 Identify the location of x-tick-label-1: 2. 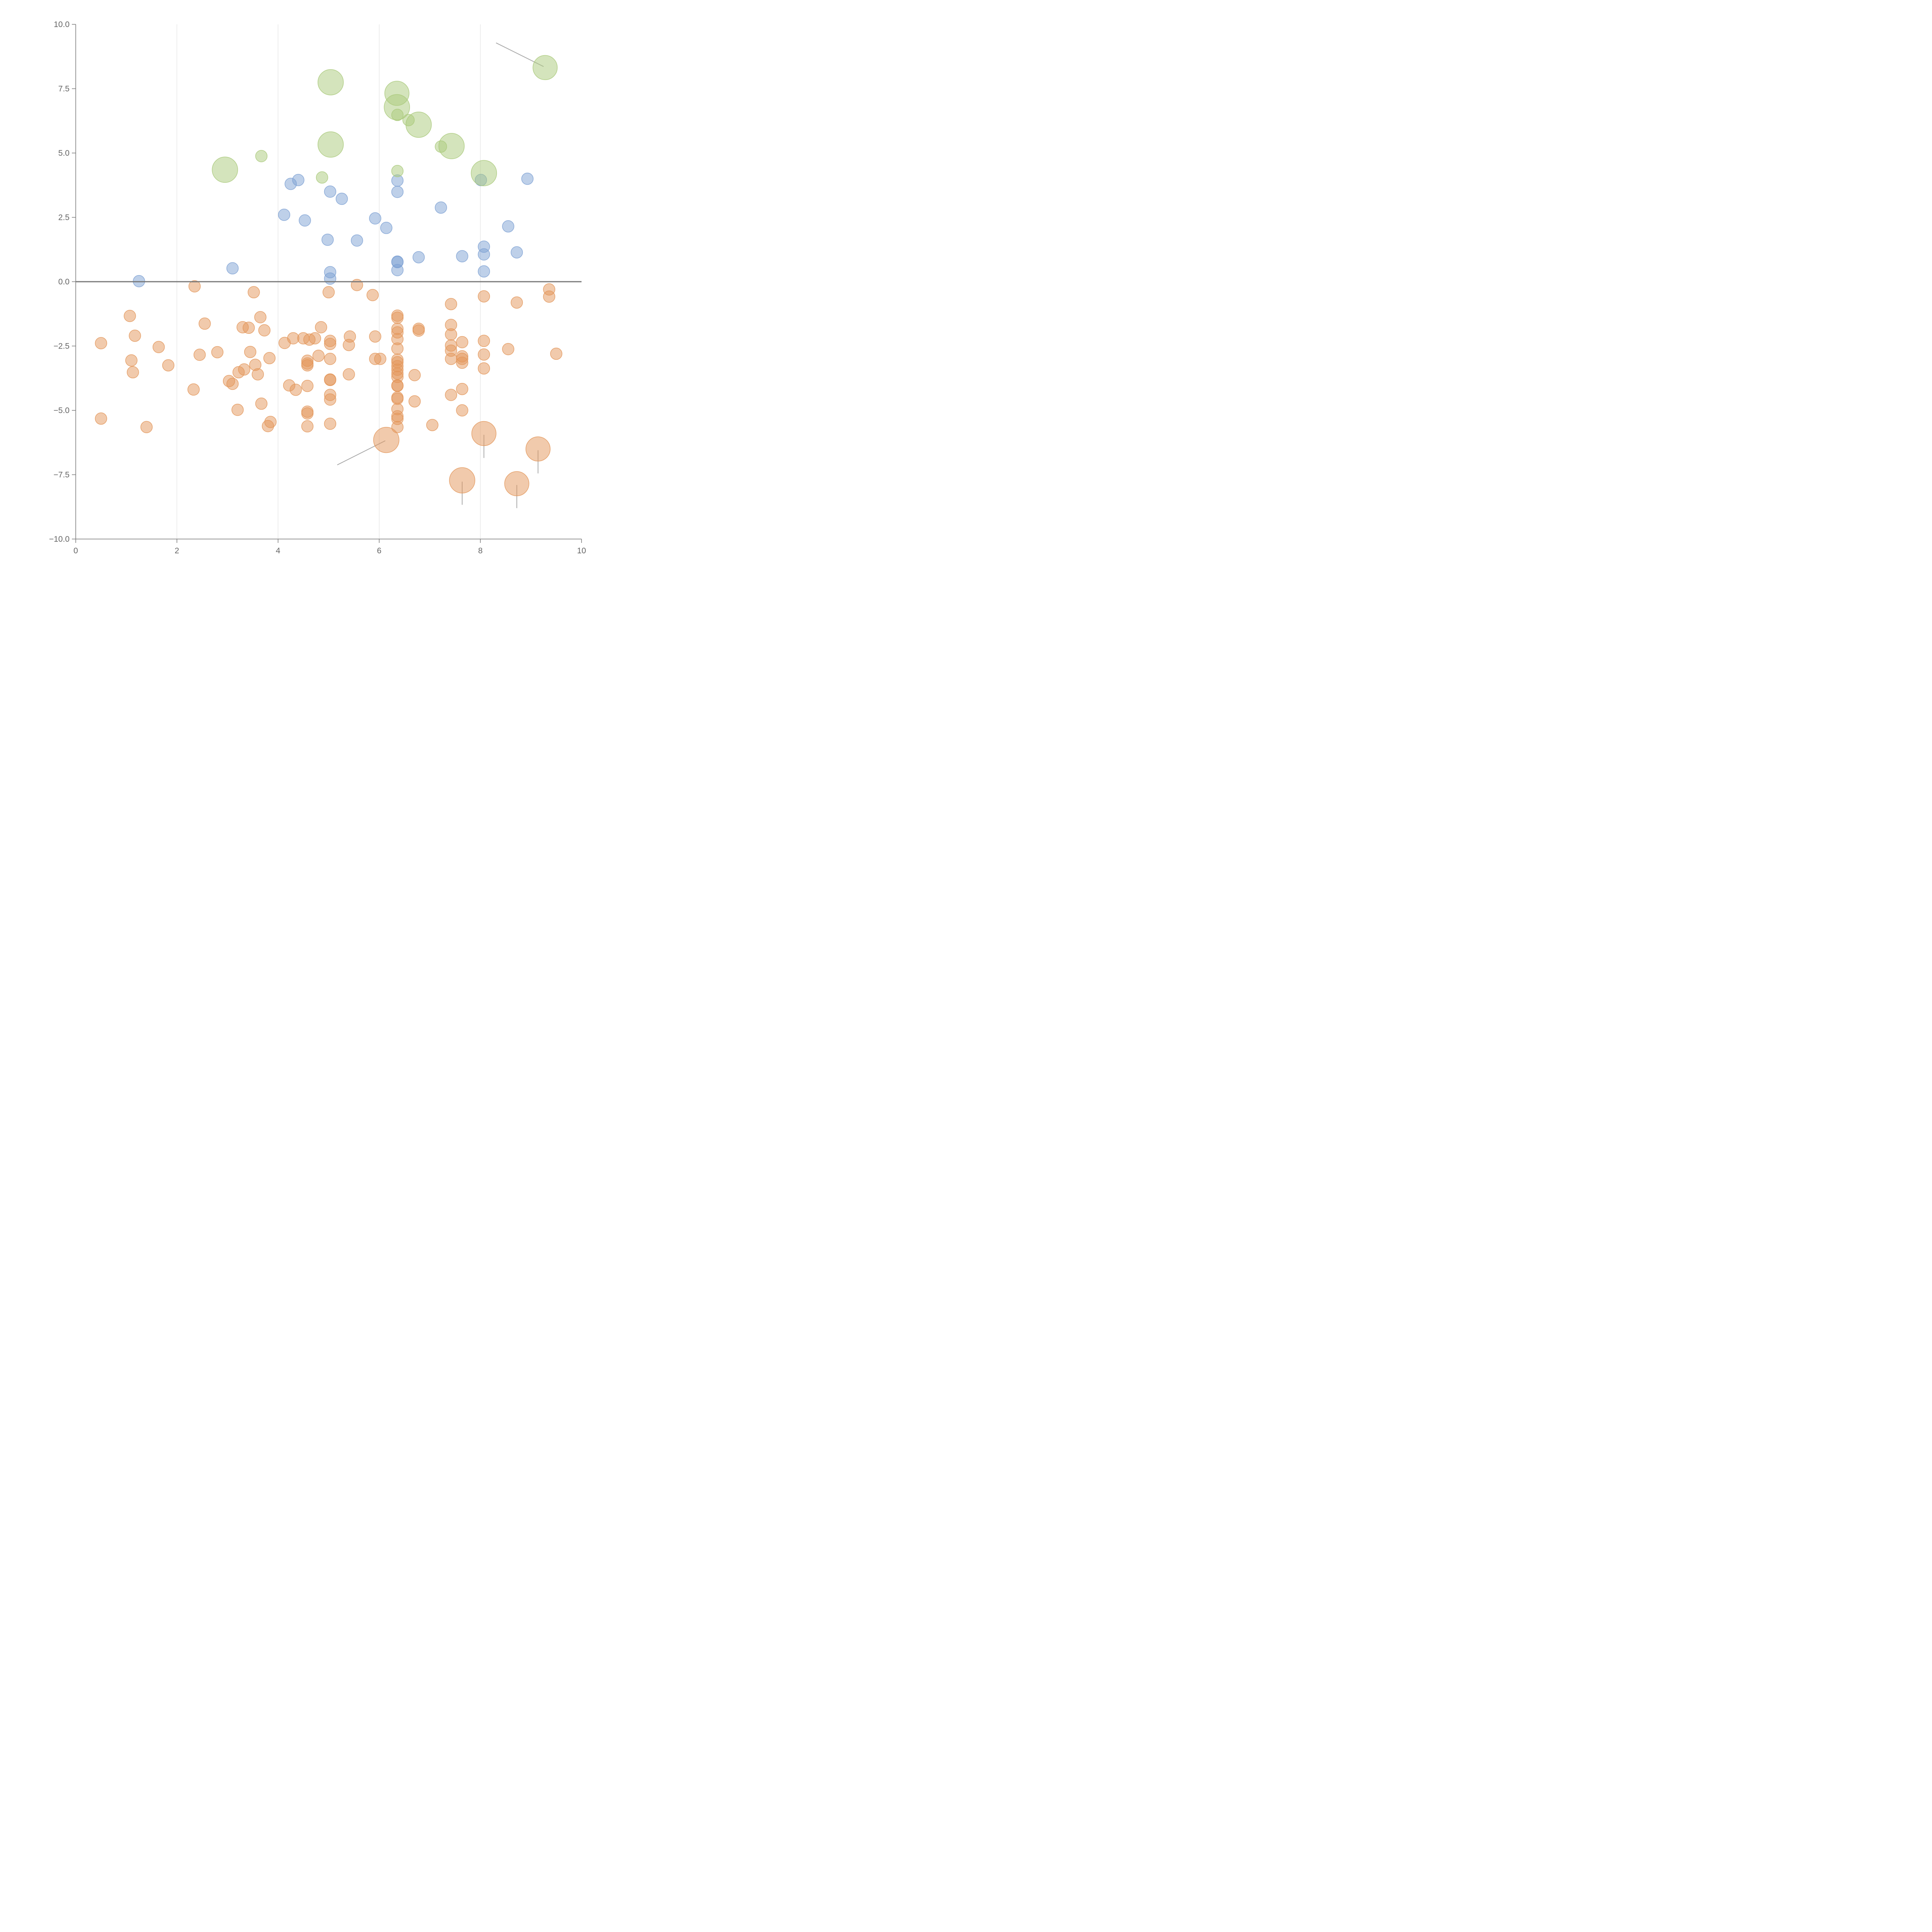
(177, 550).